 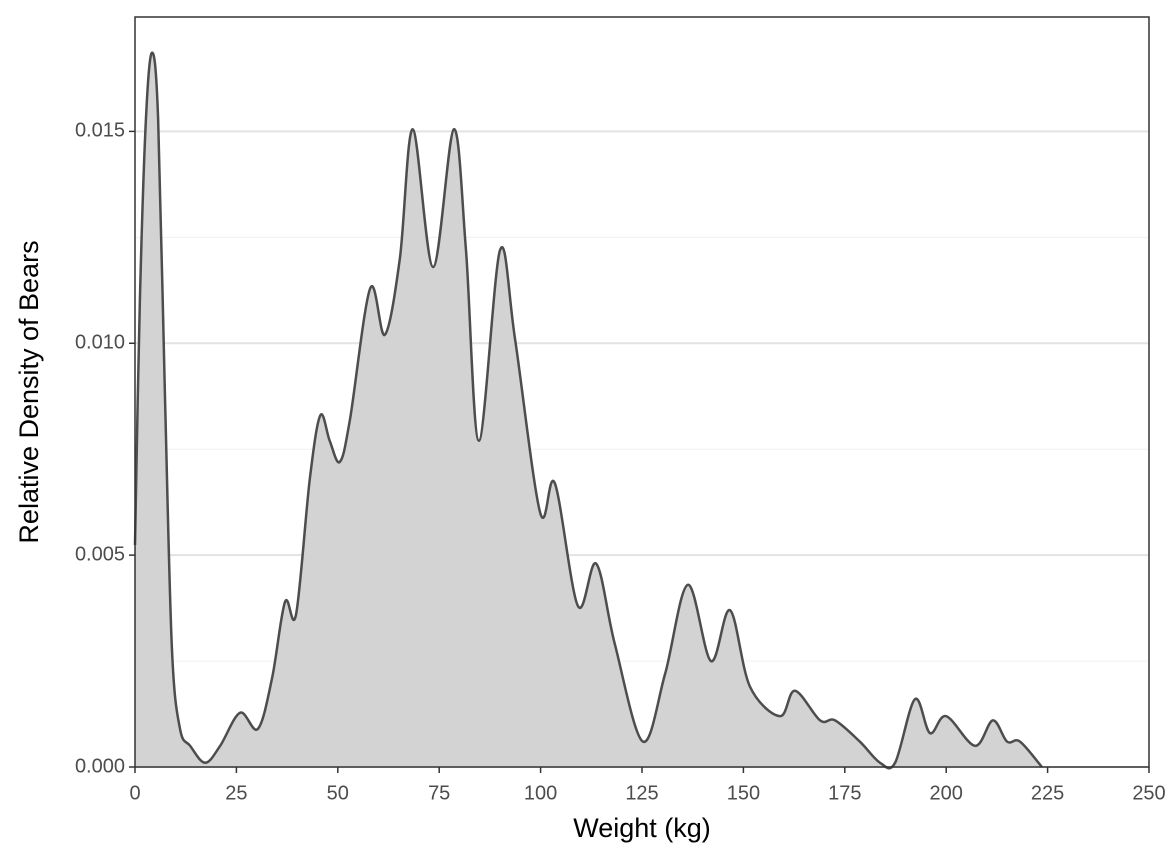 What do you see at coordinates (100, 766) in the screenshot?
I see `y-tick-label: 0.000` at bounding box center [100, 766].